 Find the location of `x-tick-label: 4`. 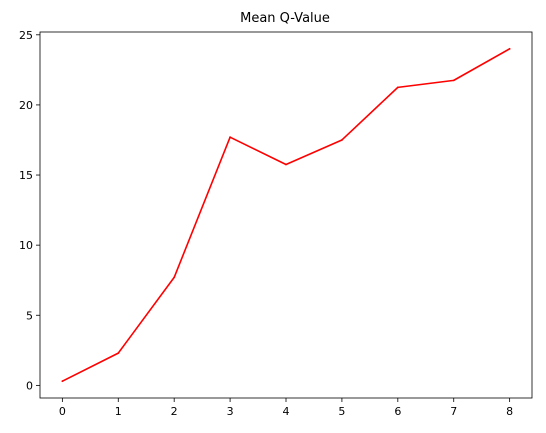

x-tick-label: 4 is located at coordinates (286, 411).